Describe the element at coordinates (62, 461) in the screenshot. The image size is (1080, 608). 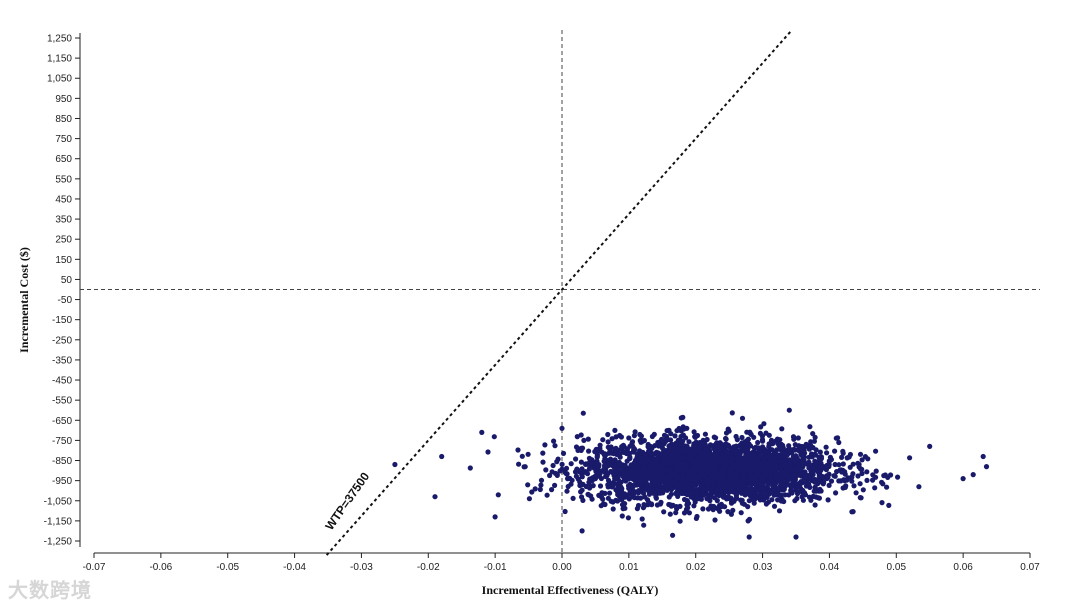
I see `y-tick-label: -850` at that location.